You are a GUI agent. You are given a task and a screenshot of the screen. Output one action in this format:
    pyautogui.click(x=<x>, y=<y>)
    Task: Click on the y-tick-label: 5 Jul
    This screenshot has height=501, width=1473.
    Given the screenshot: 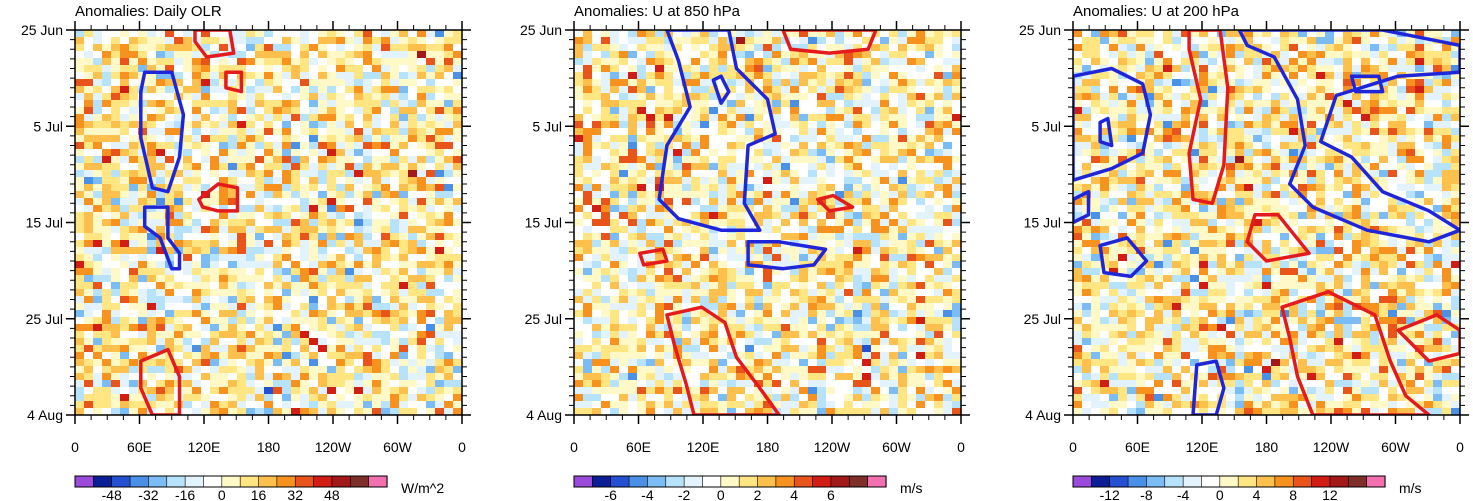 What is the action you would take?
    pyautogui.click(x=547, y=126)
    